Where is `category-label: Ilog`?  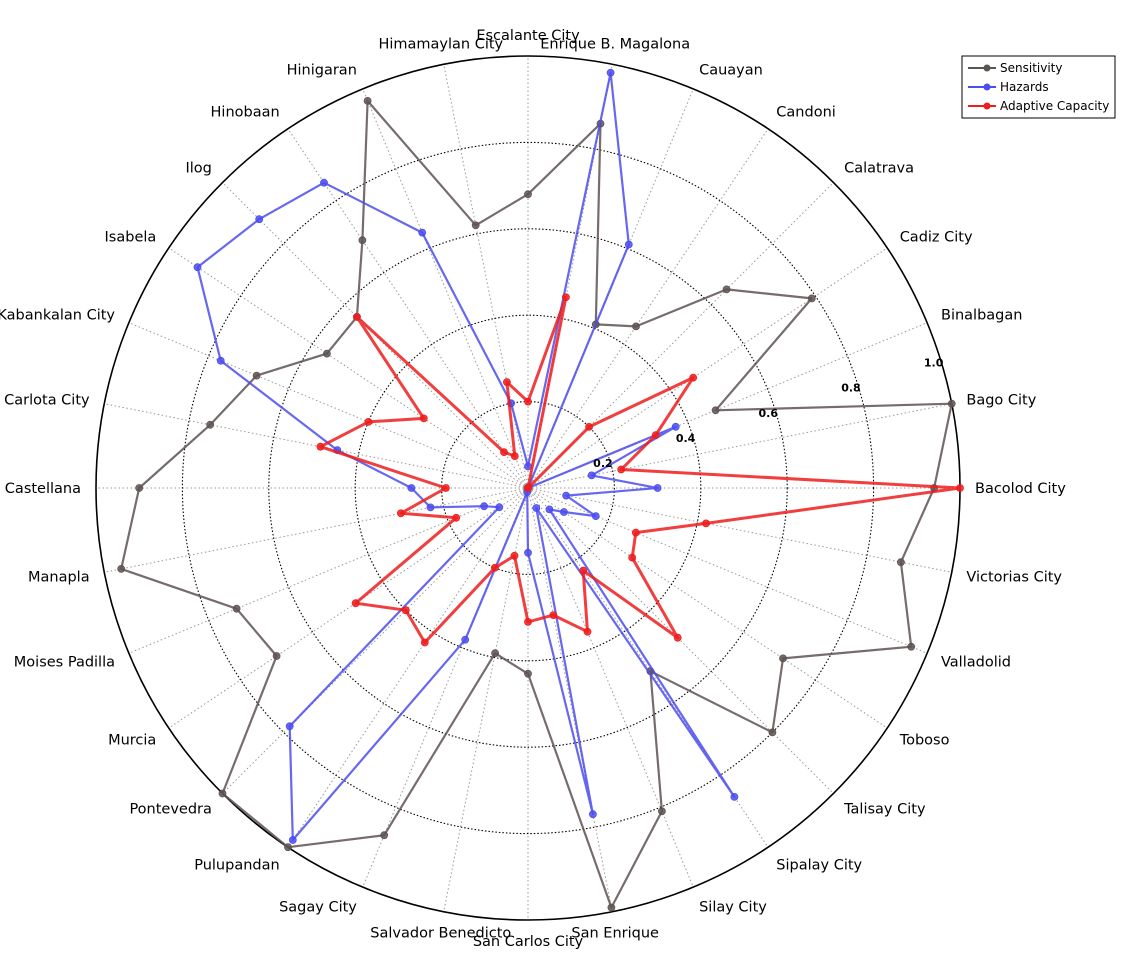
category-label: Ilog is located at coordinates (199, 169).